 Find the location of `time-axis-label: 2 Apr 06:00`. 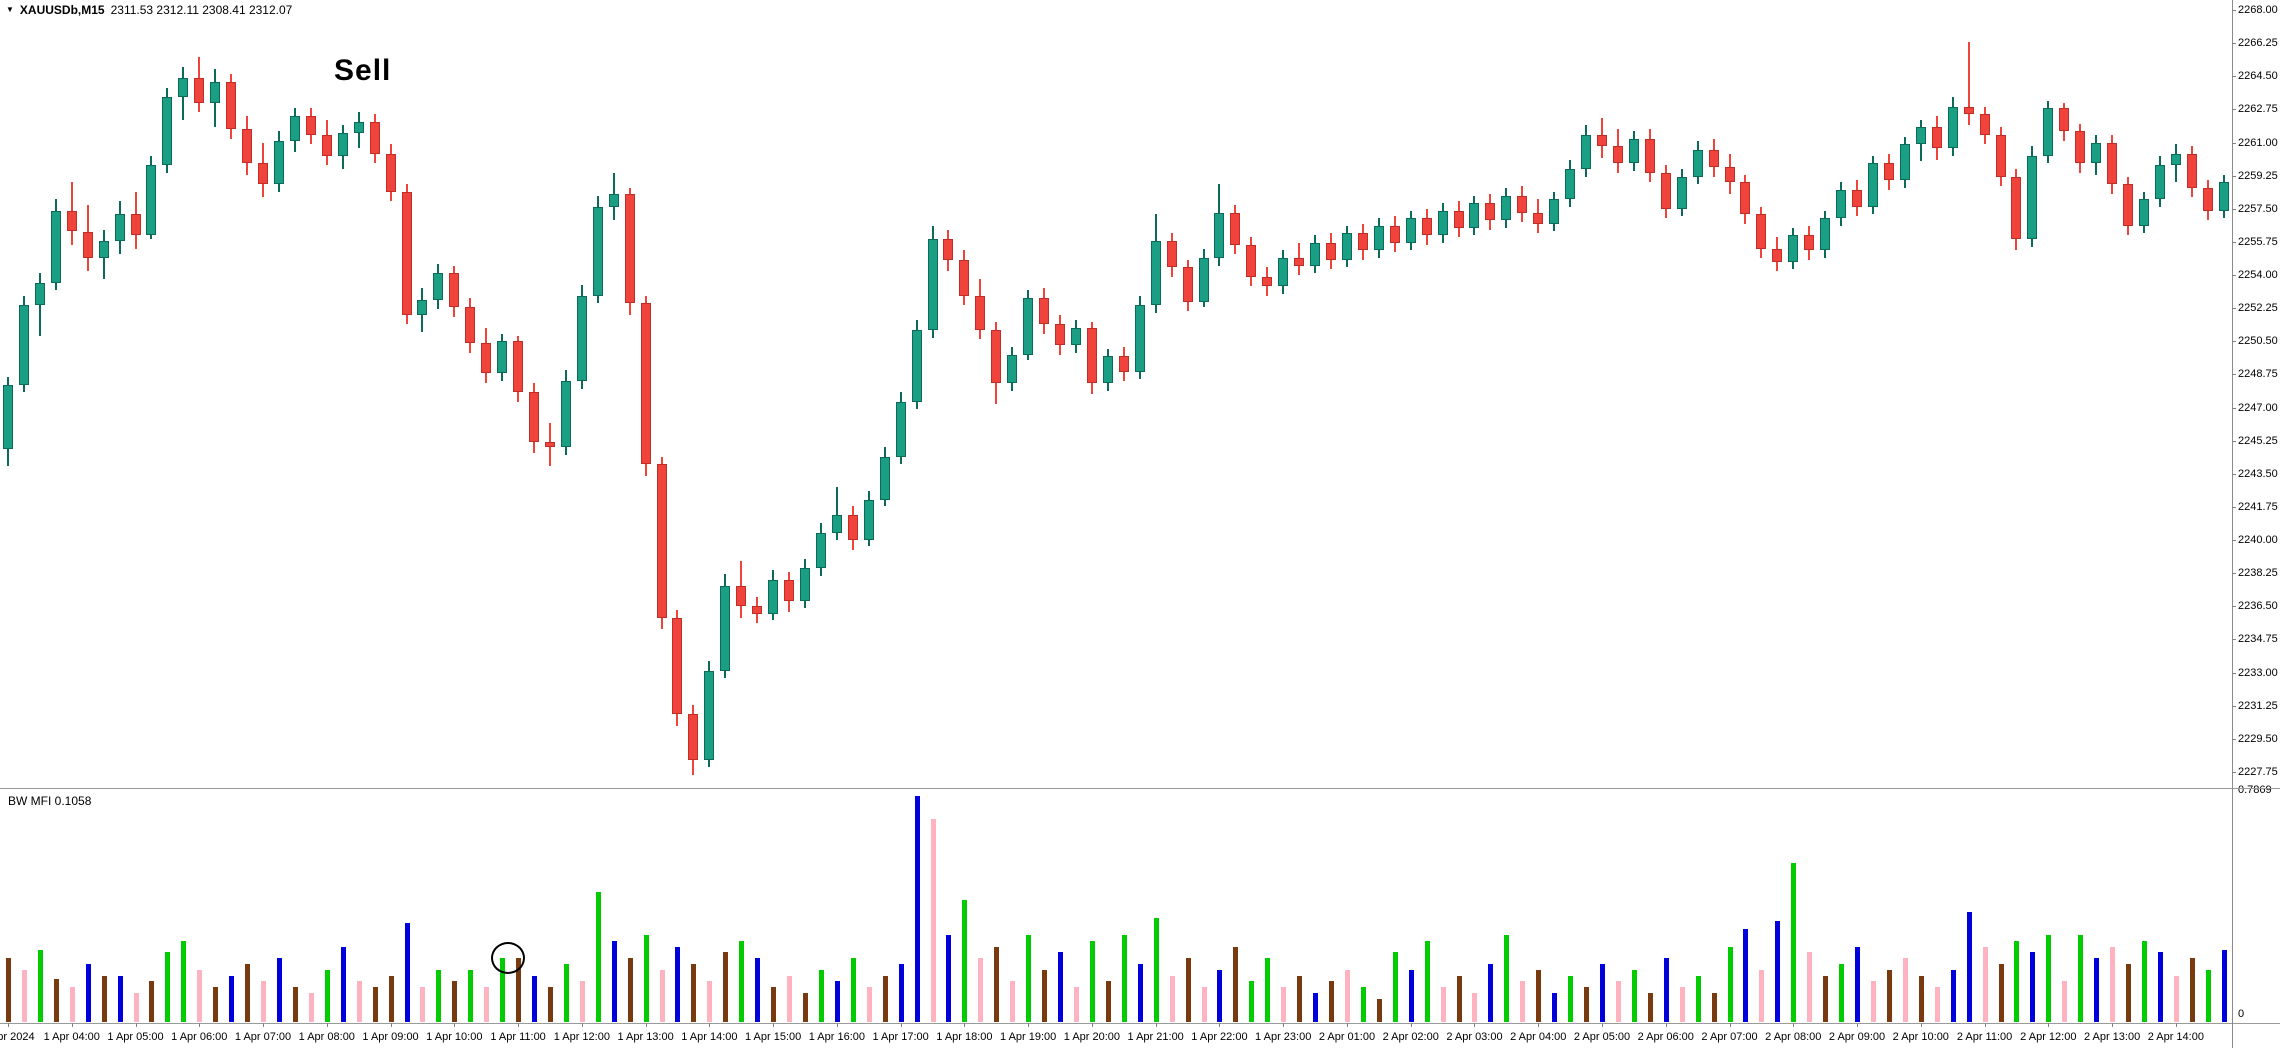

time-axis-label: 2 Apr 06:00 is located at coordinates (1665, 1037).